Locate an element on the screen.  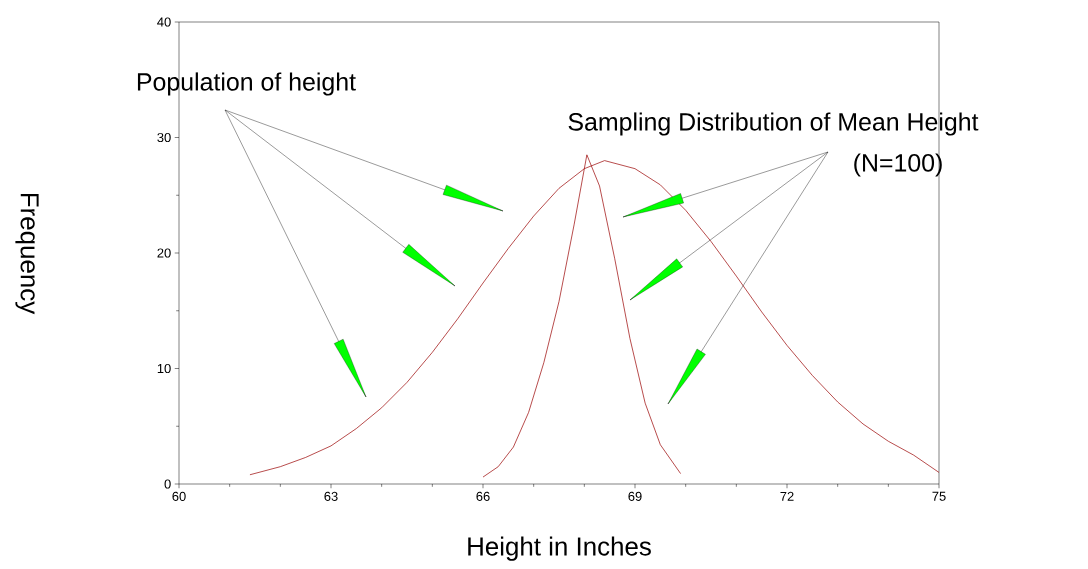
y-axis-title: Frequency is located at coordinates (27, 254).